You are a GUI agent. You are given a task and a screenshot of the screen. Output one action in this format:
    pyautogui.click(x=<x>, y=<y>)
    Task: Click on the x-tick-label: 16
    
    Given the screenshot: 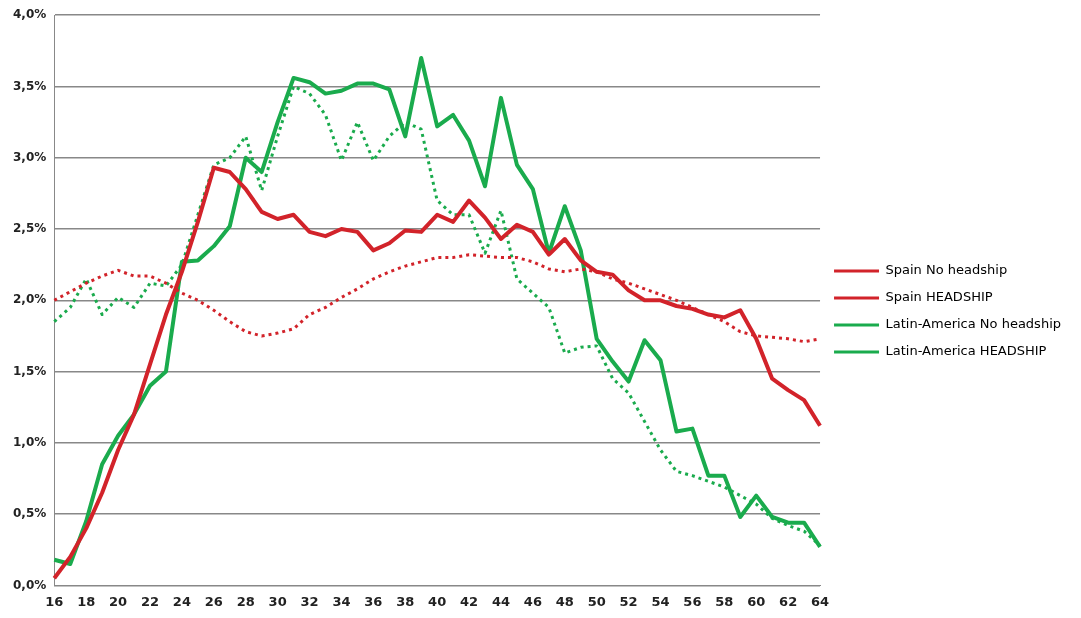 What is the action you would take?
    pyautogui.click(x=54, y=601)
    